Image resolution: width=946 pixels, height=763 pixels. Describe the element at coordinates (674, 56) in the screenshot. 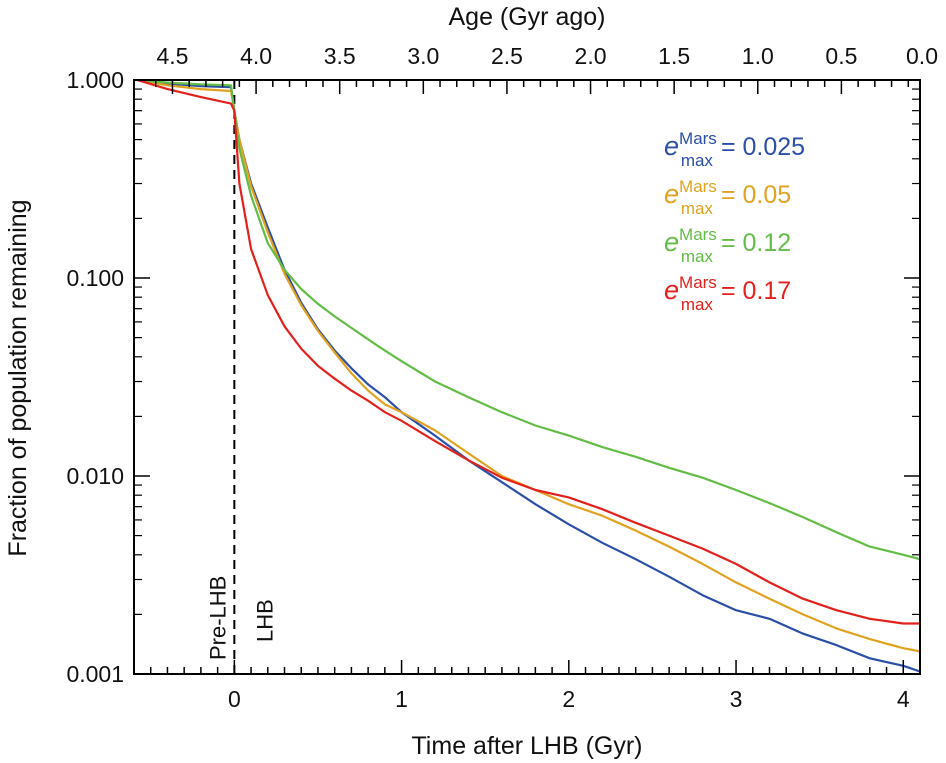

I see `top-tick-label: 1.5` at that location.